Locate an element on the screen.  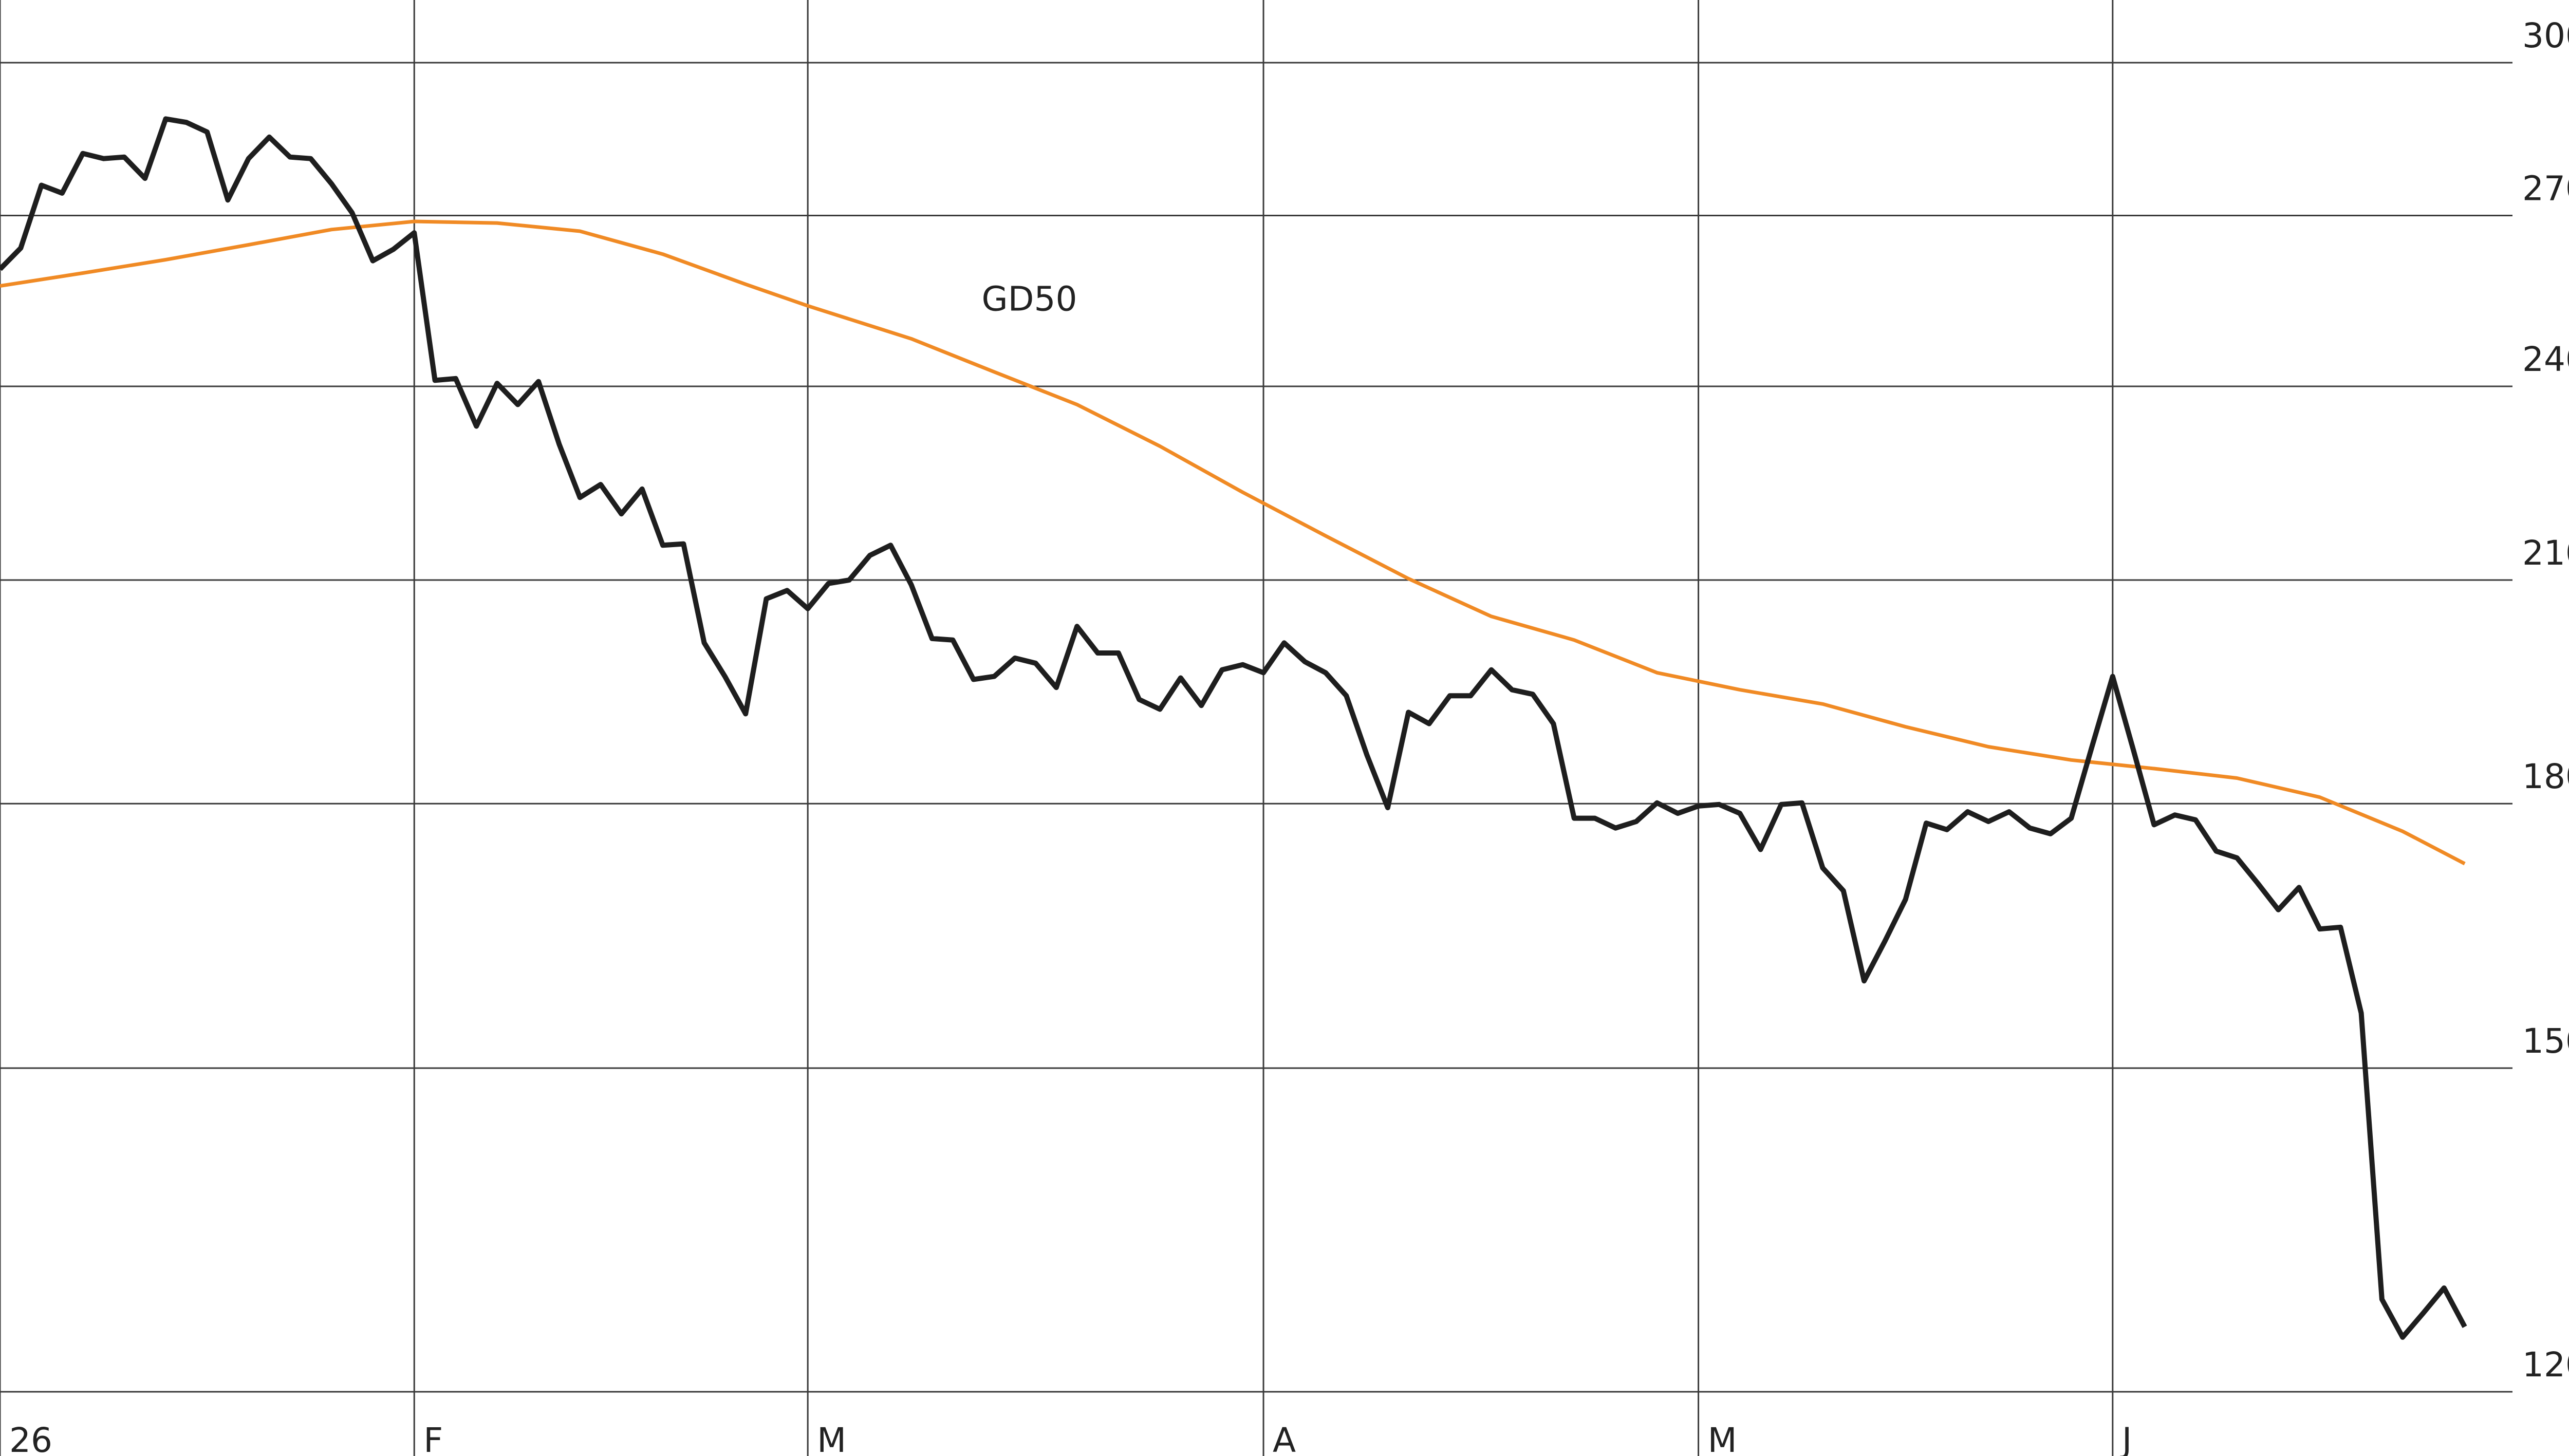
y-tick-label: 210 is located at coordinates (2546, 553).